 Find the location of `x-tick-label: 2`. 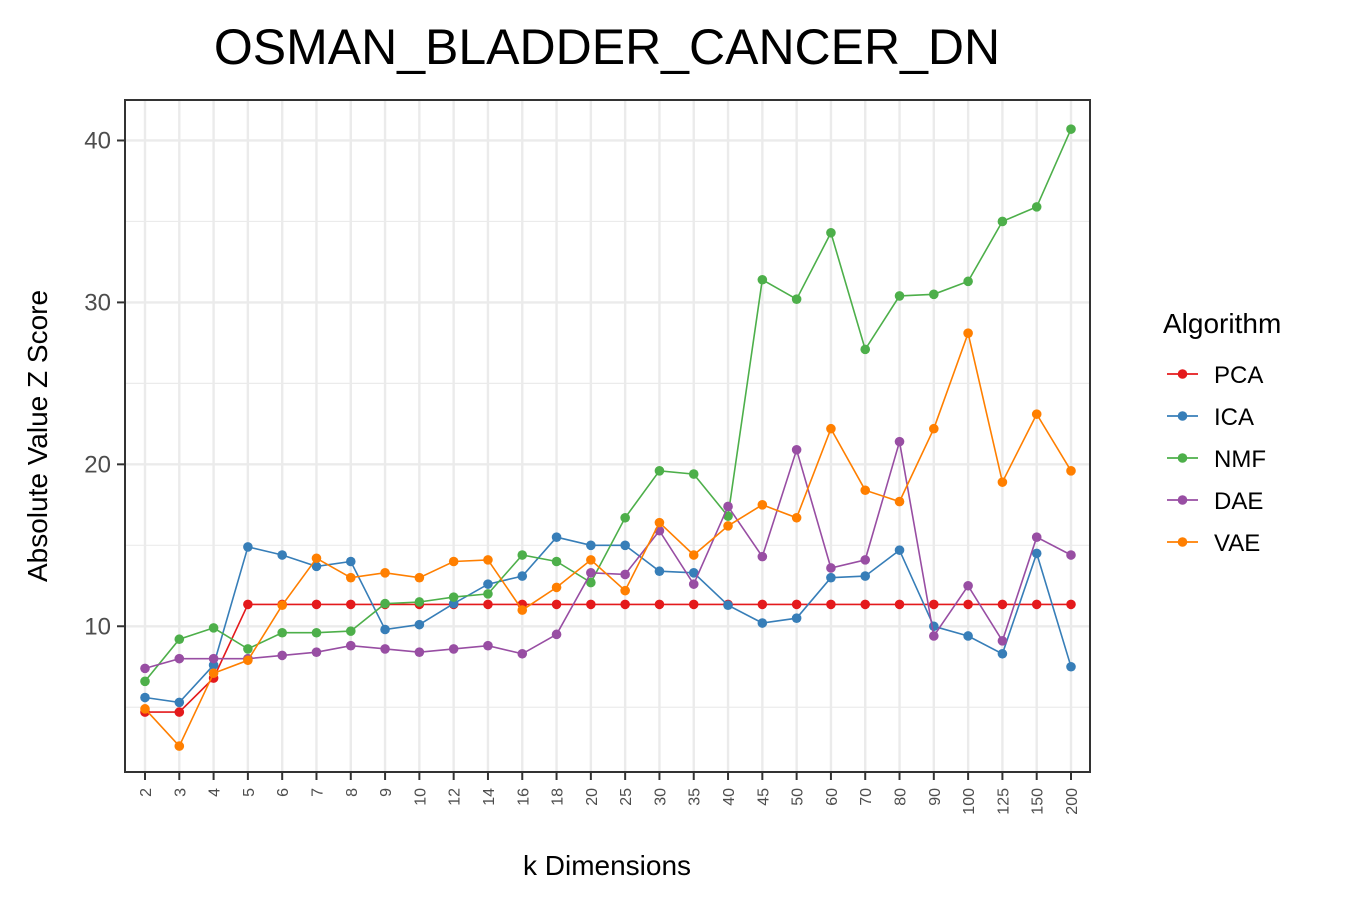

x-tick-label: 2 is located at coordinates (146, 792).